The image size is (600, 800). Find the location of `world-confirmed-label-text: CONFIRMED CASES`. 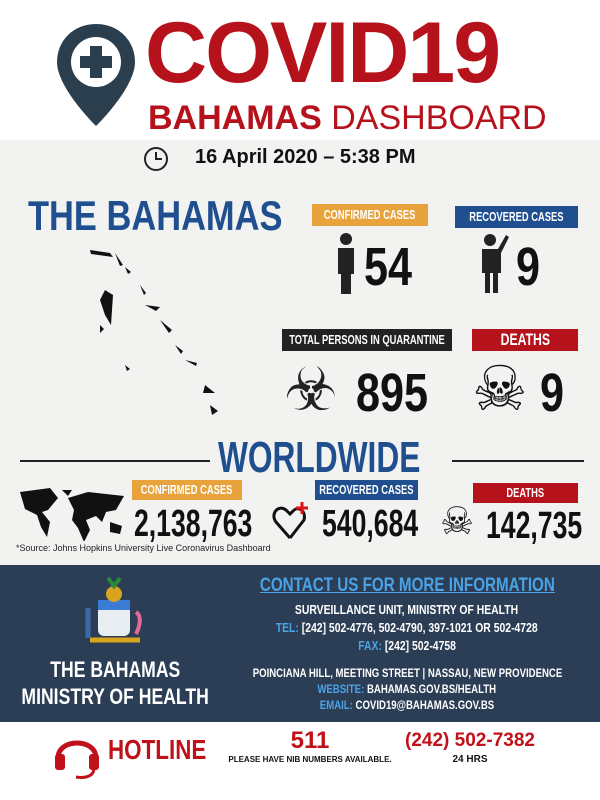

world-confirmed-label-text: CONFIRMED CASES is located at coordinates (187, 489).